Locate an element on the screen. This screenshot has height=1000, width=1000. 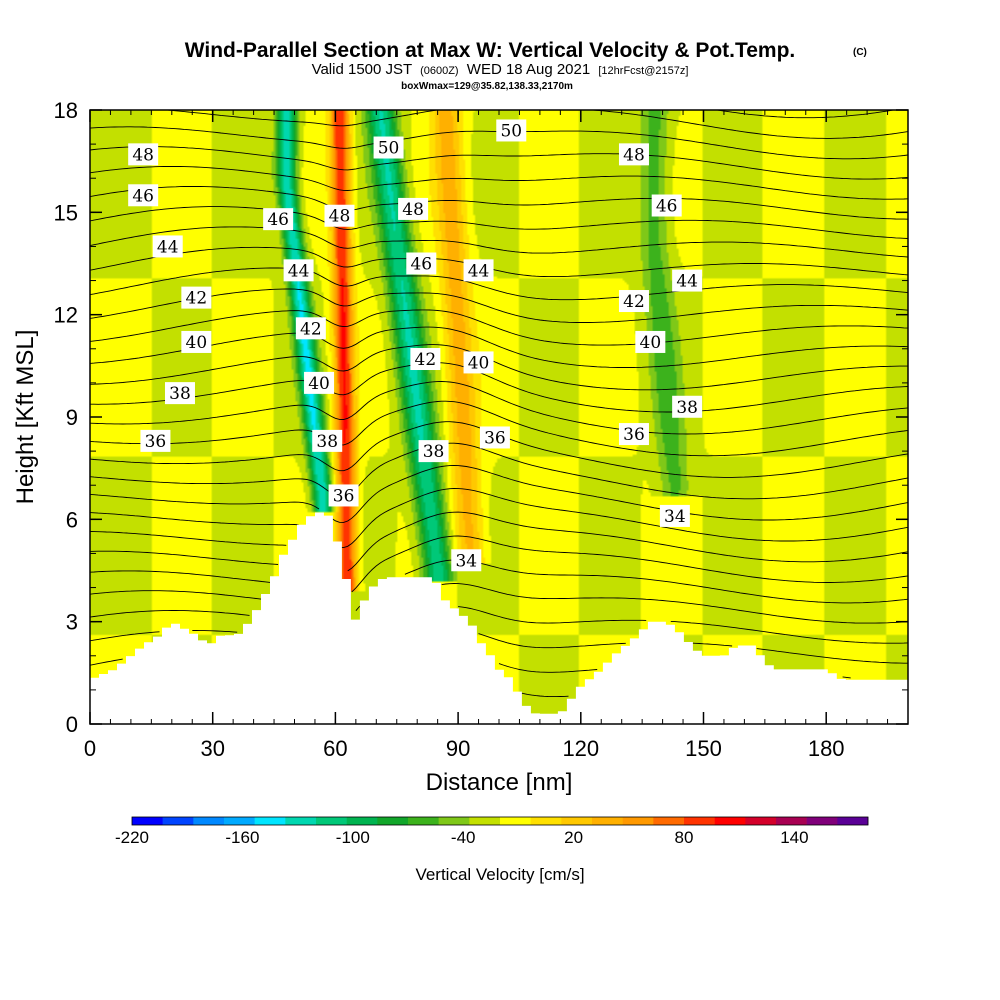
valid-utc: (0600Z) is located at coordinates (439, 71).